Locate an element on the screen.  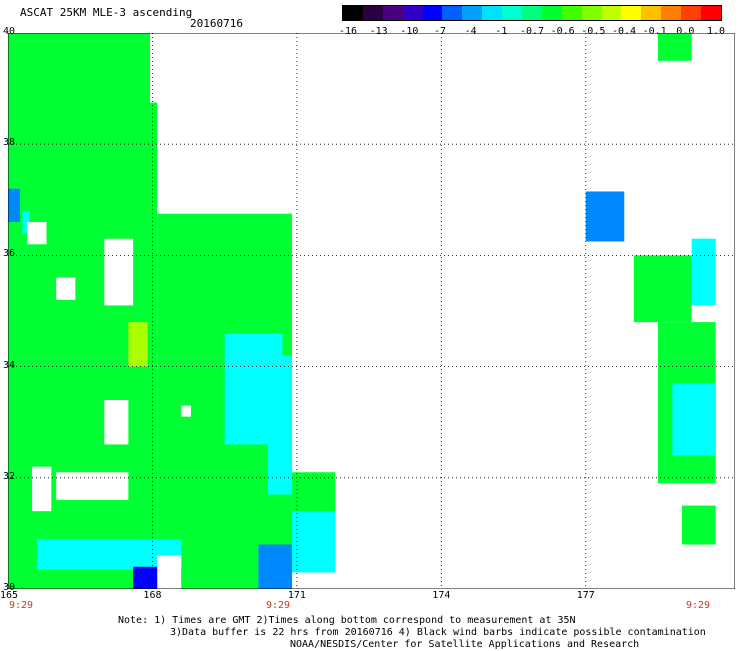
colorbar-label: -7 is located at coordinates (440, 31).